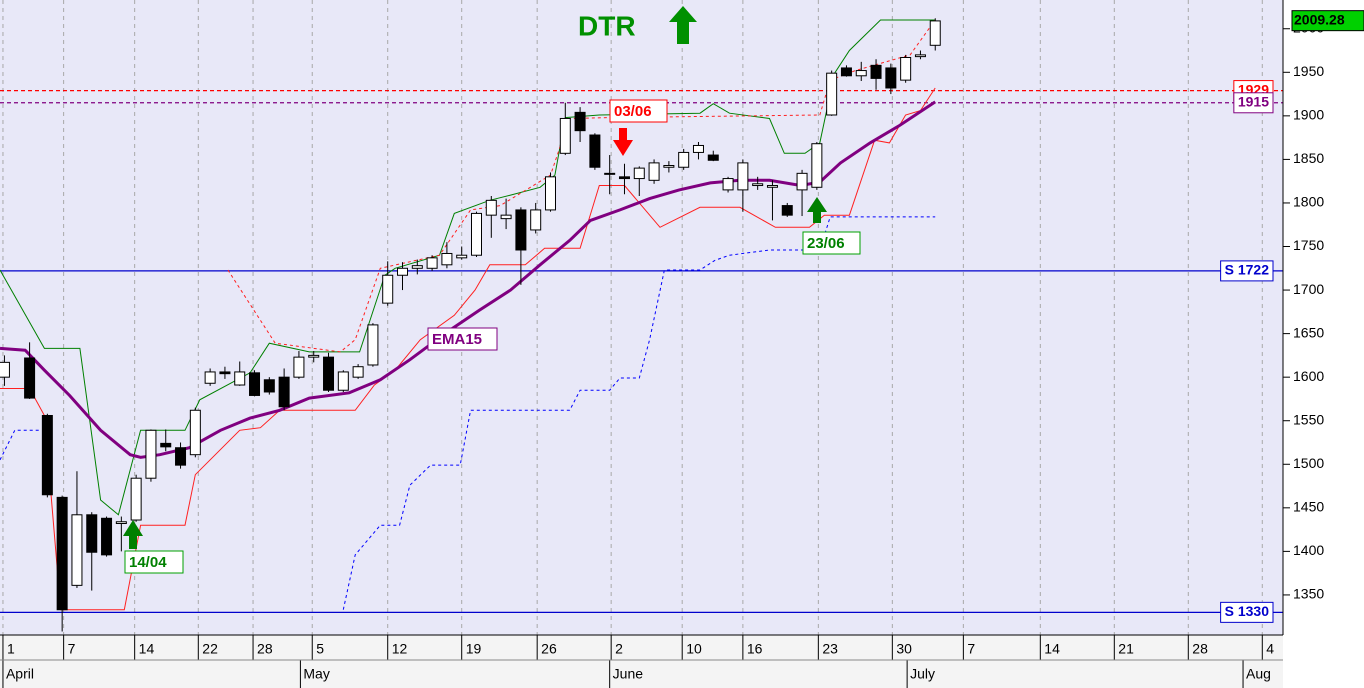 The image size is (1364, 688). I want to click on y-tick-label: 1750, so click(1308, 245).